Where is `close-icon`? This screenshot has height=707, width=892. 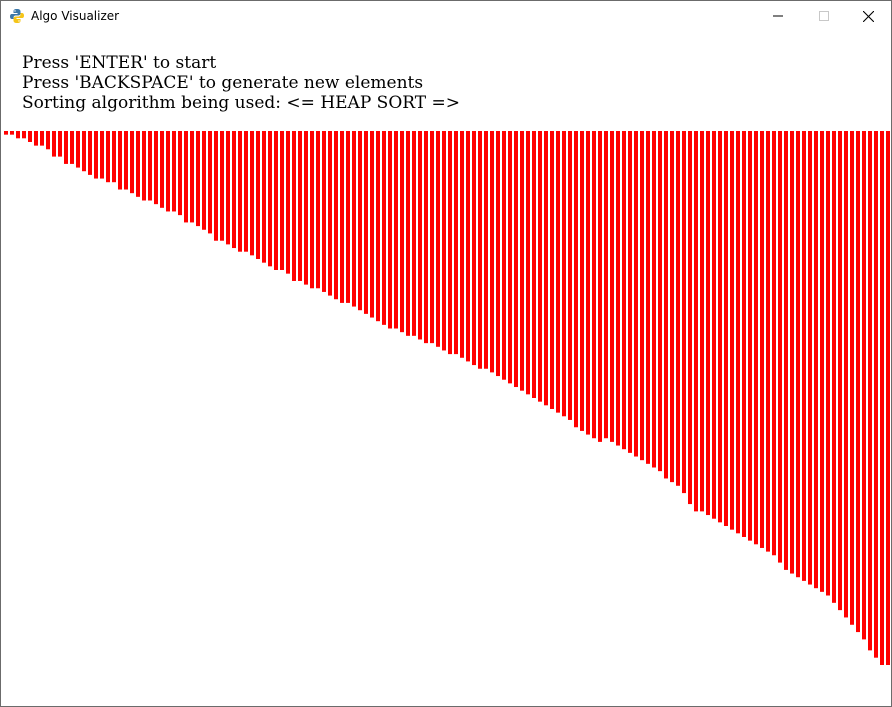 close-icon is located at coordinates (868, 16).